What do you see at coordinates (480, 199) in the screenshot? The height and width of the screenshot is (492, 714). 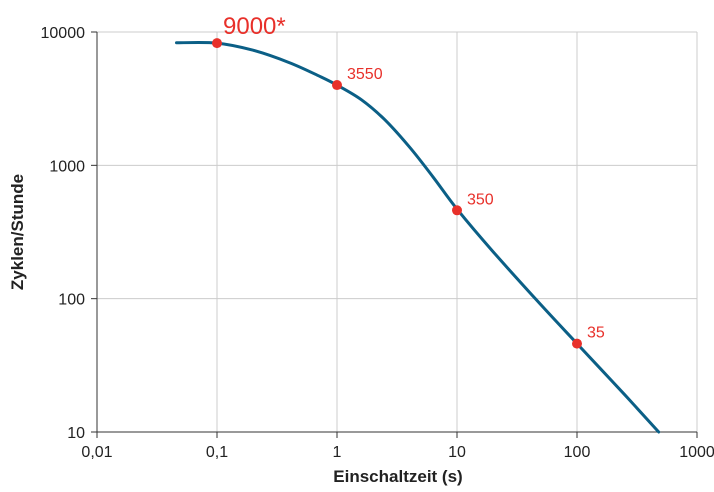 I see `data-point-label: 350` at bounding box center [480, 199].